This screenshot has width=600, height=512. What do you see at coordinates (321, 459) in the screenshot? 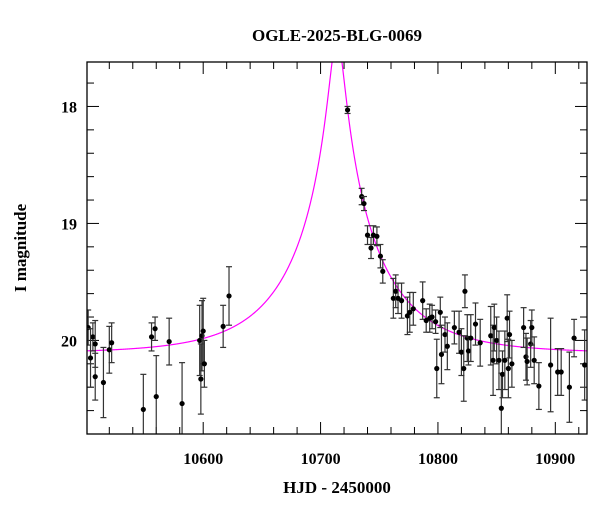
I see `x-tick-label: 10700` at bounding box center [321, 459].